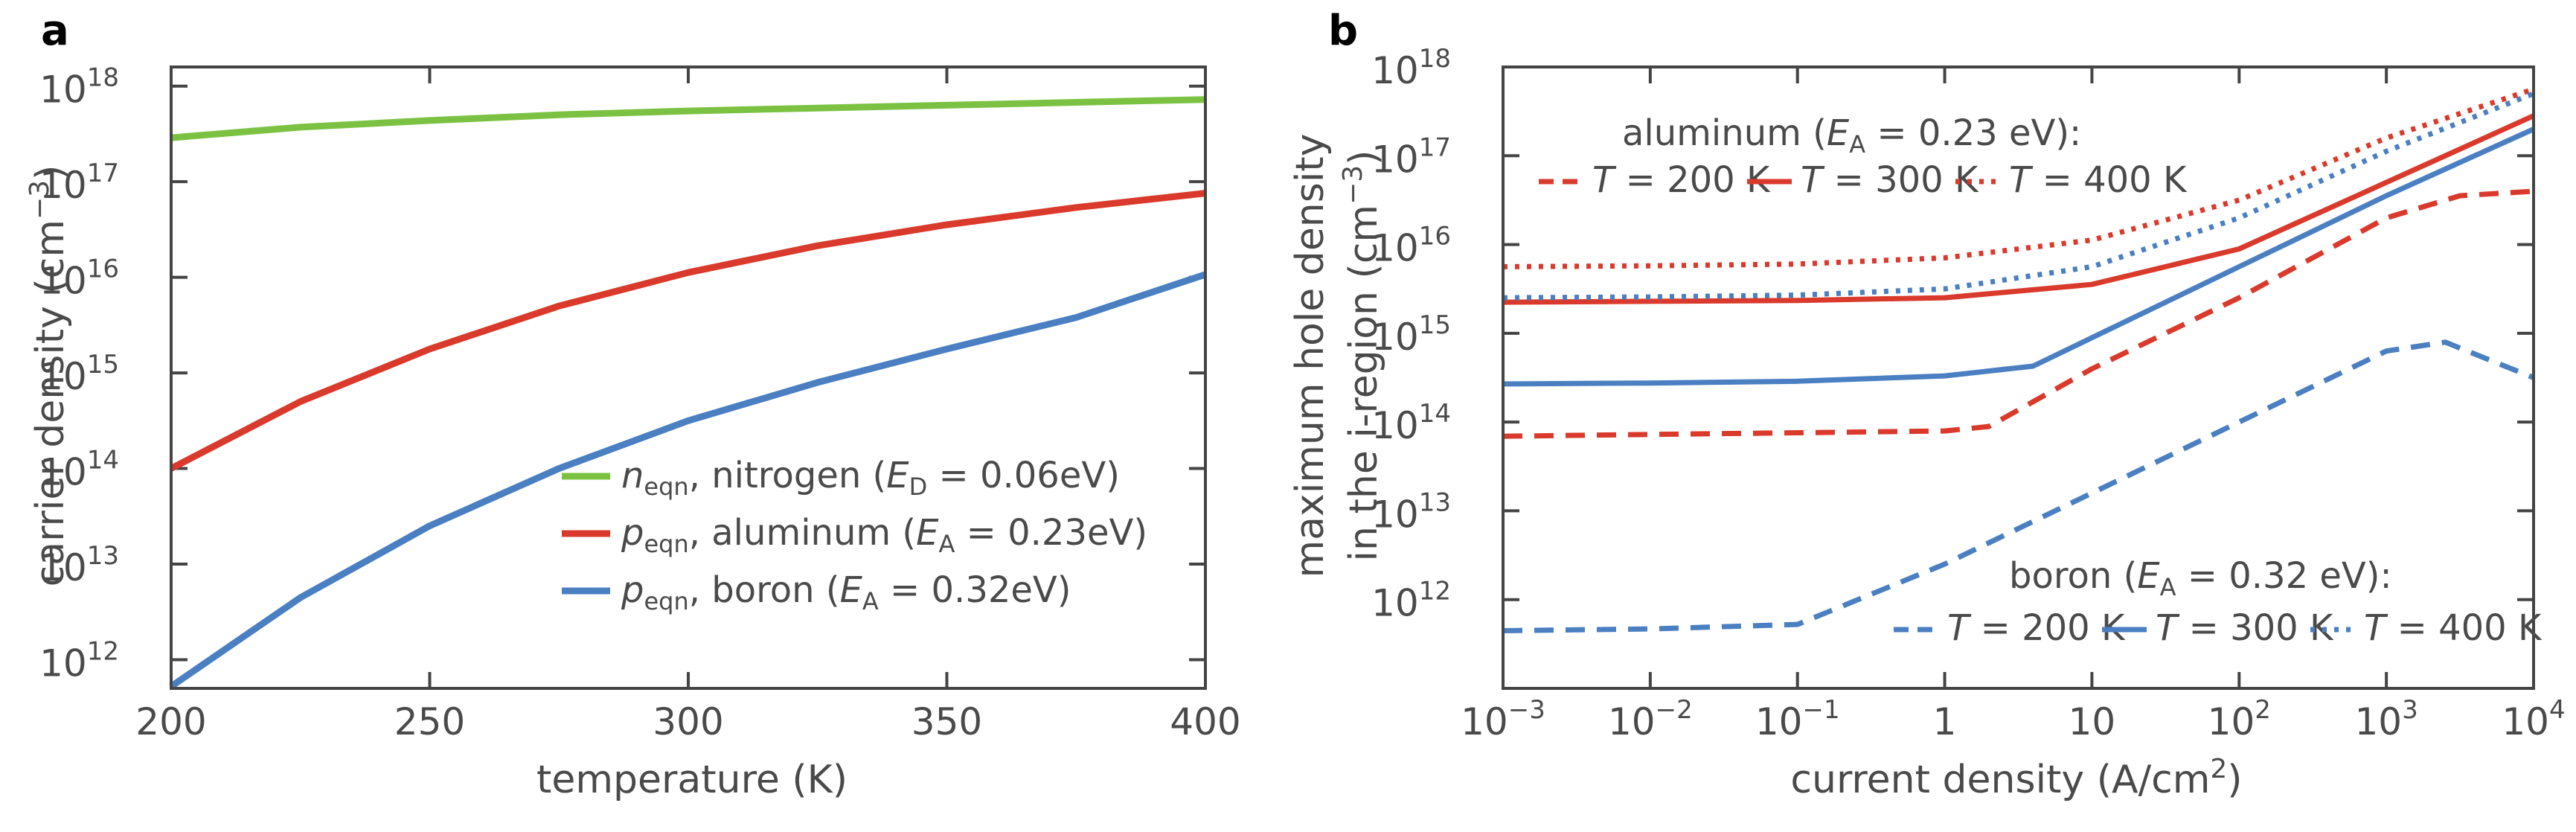 This screenshot has height=832, width=2576. Describe the element at coordinates (884, 535) in the screenshot. I see `legend-entry: peqn, aluminum (EA = 0.23eV)` at that location.